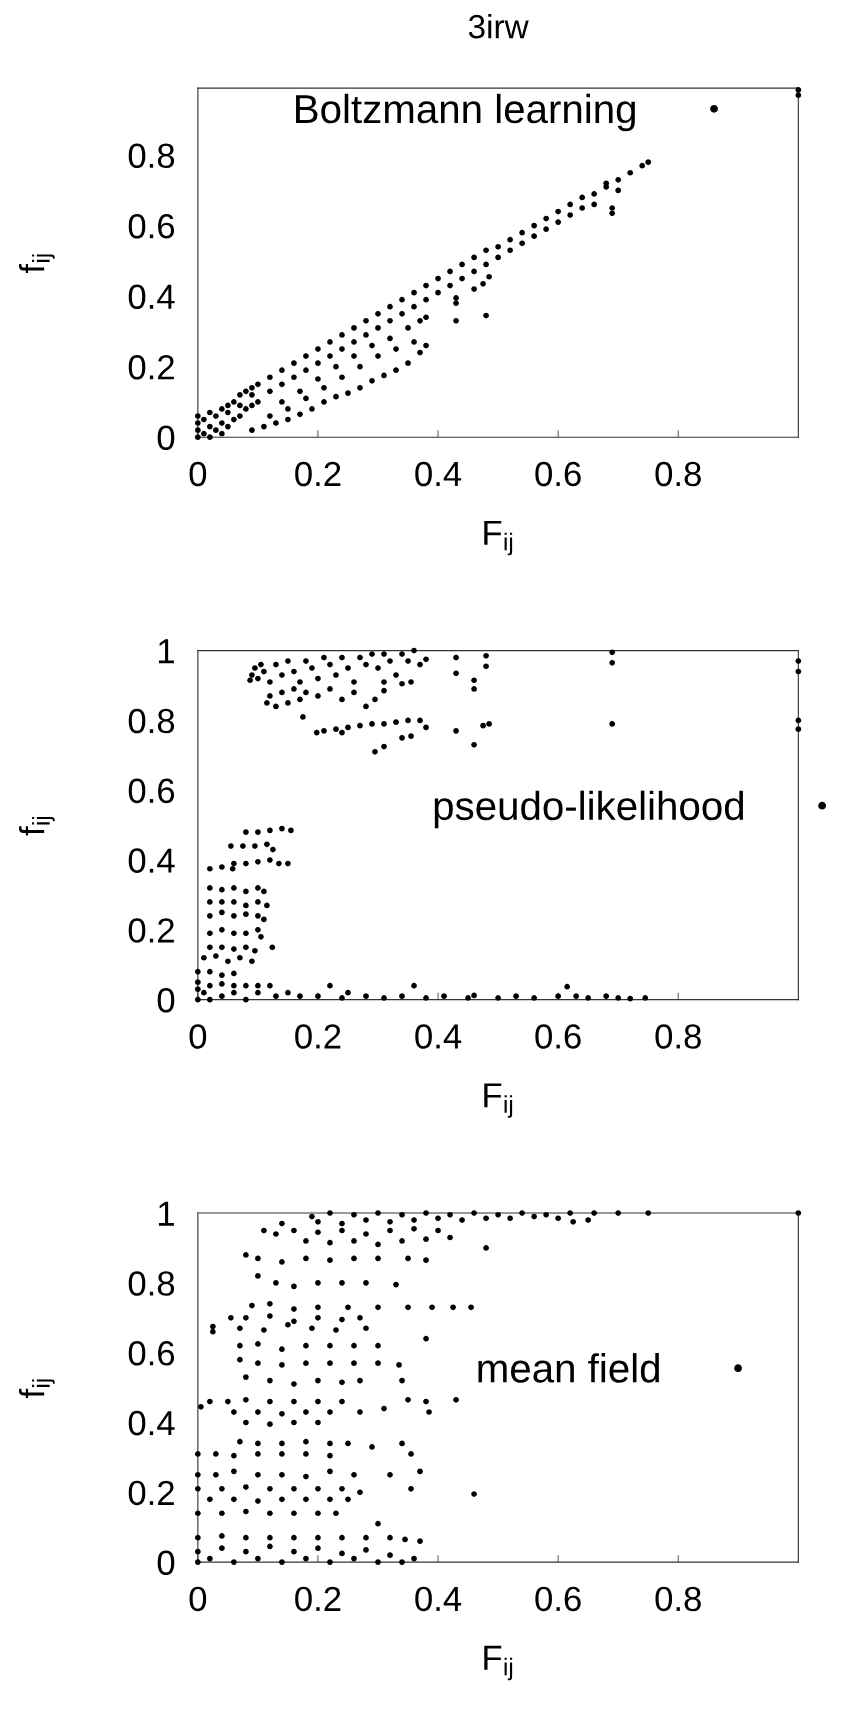 Image resolution: width=864 pixels, height=1728 pixels. Describe the element at coordinates (589, 809) in the screenshot. I see `legend-label: pseudo-likelihood` at that location.